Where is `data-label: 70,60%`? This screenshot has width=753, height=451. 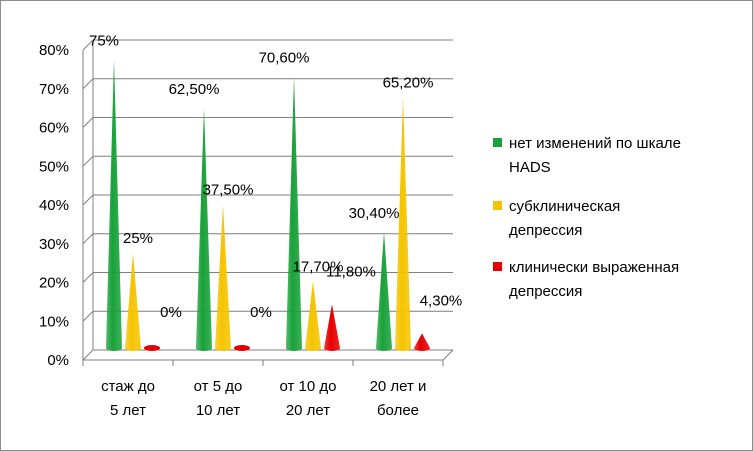 data-label: 70,60% is located at coordinates (284, 57).